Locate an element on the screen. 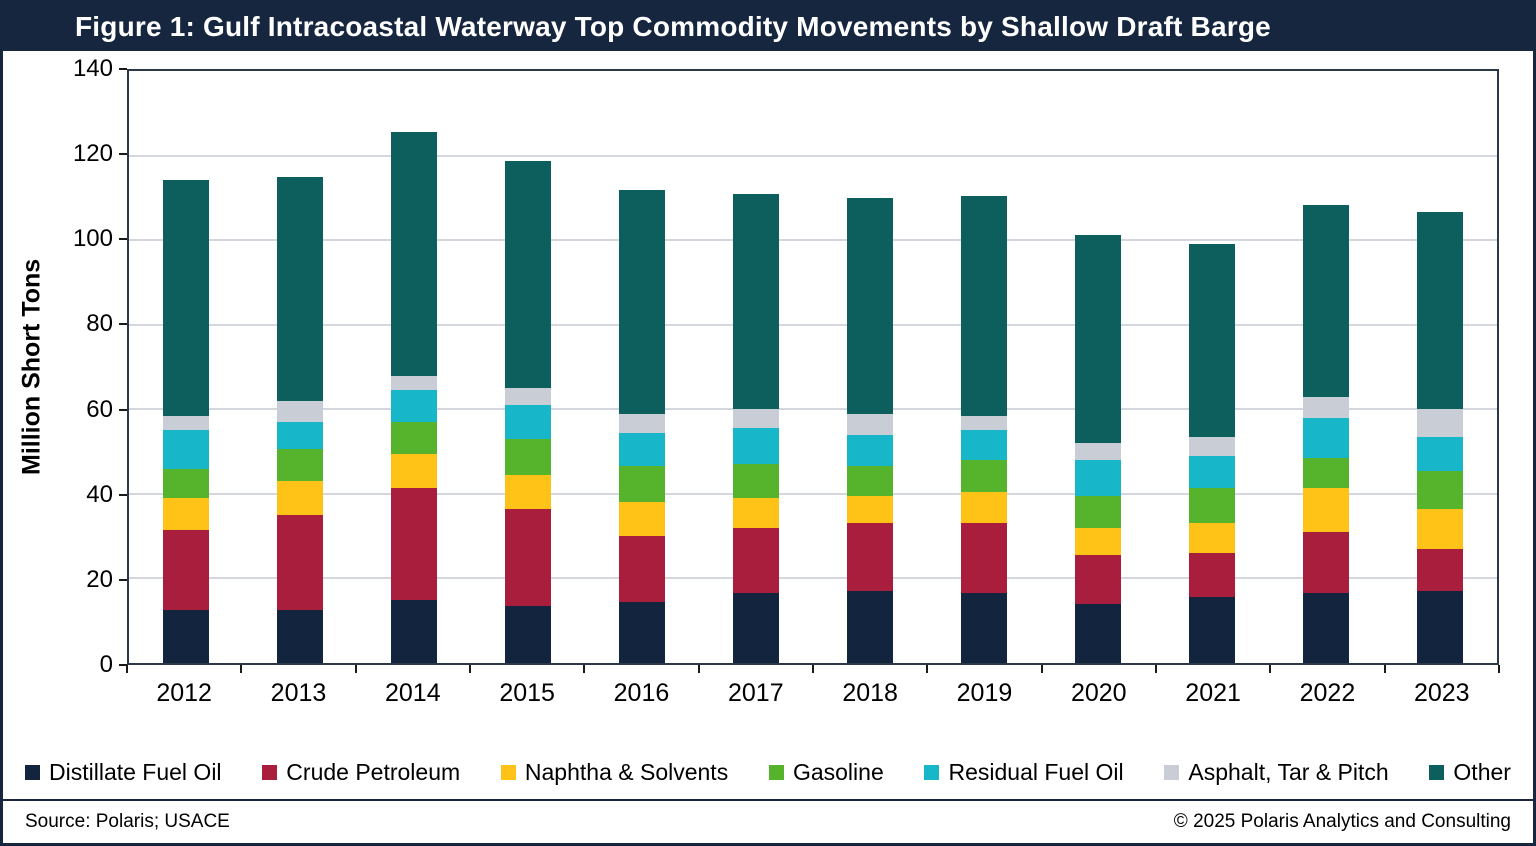 The image size is (1536, 846). segment-crude-petroleum-2015 is located at coordinates (528, 557).